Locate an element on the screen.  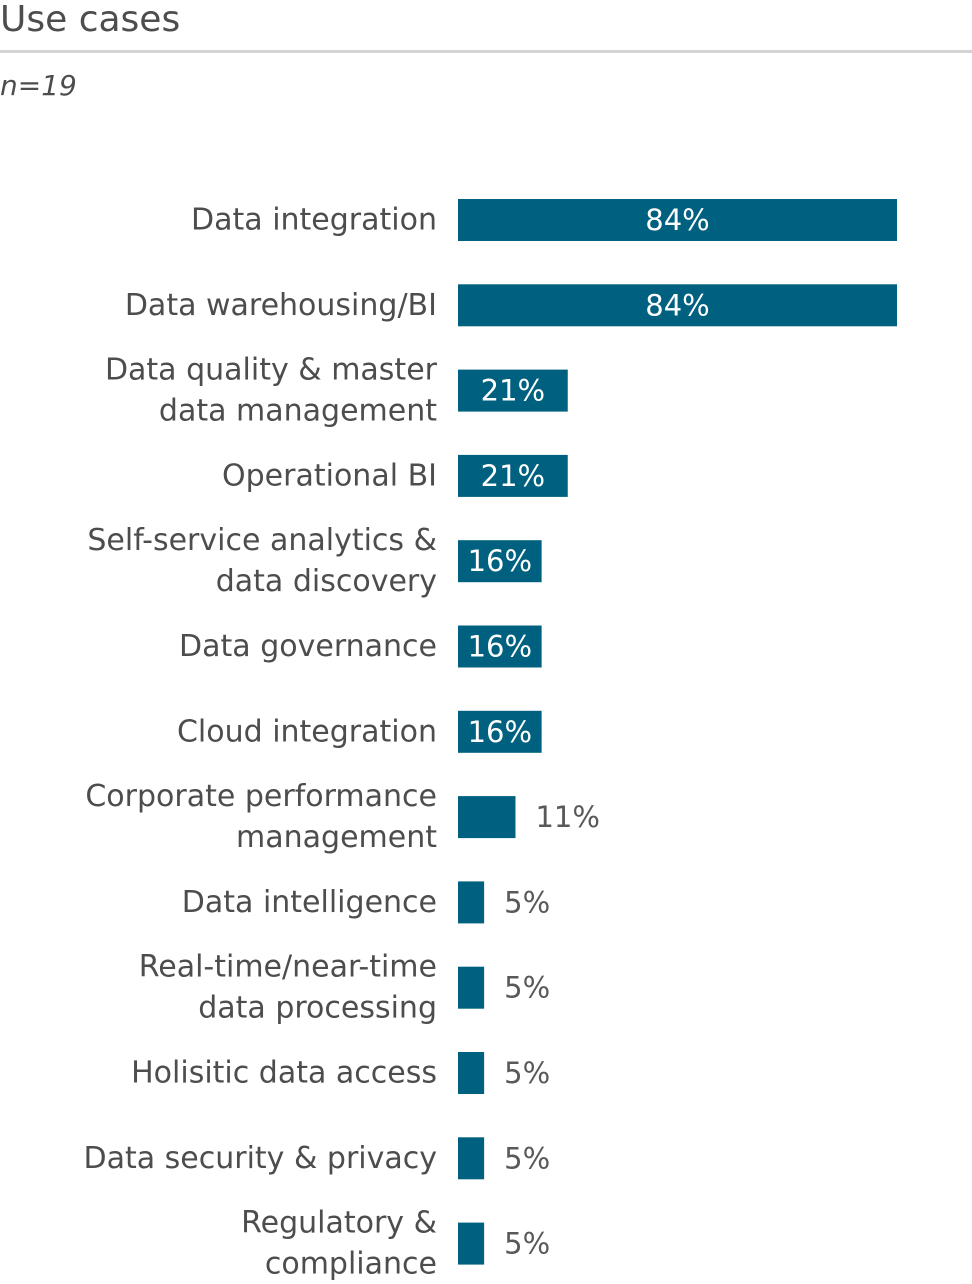
category-label: Data warehousing/BI is located at coordinates (281, 305).